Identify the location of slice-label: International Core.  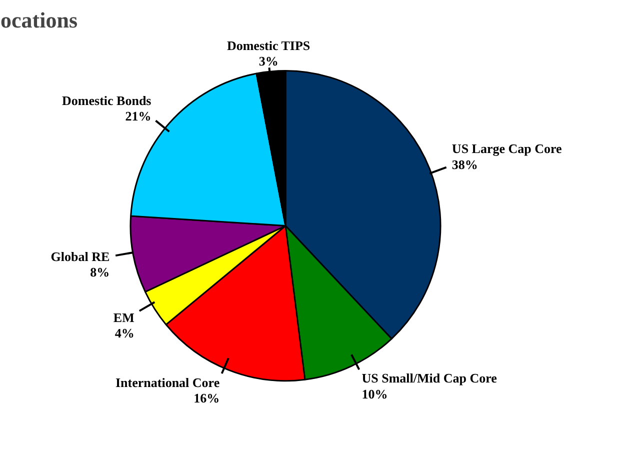
(167, 382).